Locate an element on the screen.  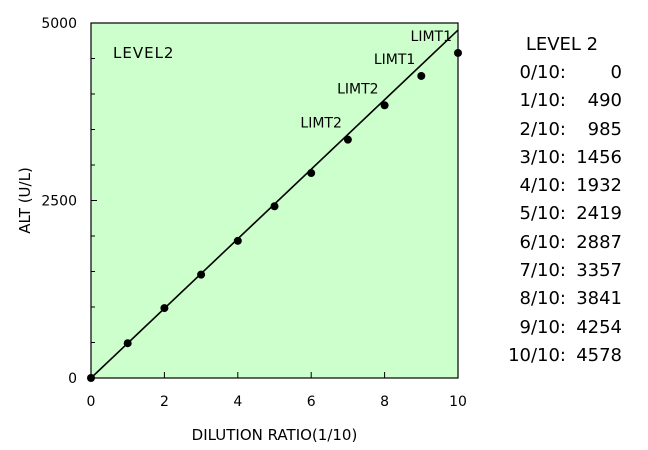
panel-label: LEVEL2 is located at coordinates (143, 53).